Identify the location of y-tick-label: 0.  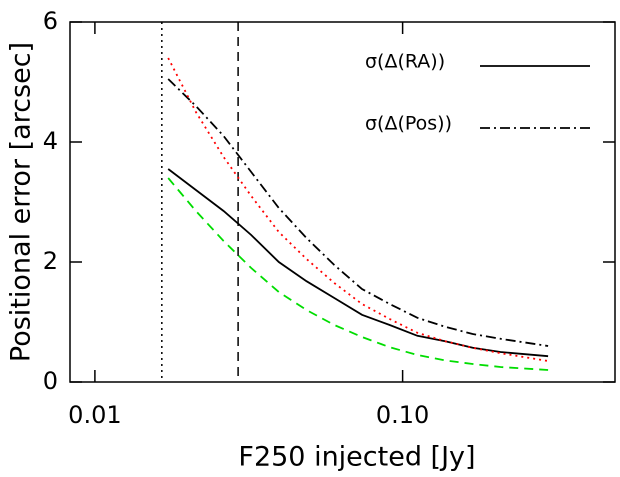
(50, 381).